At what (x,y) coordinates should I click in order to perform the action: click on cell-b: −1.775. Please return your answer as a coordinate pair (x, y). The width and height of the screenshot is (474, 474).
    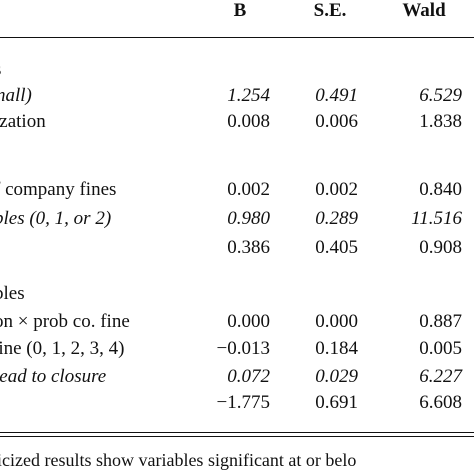
    Looking at the image, I should click on (243, 402).